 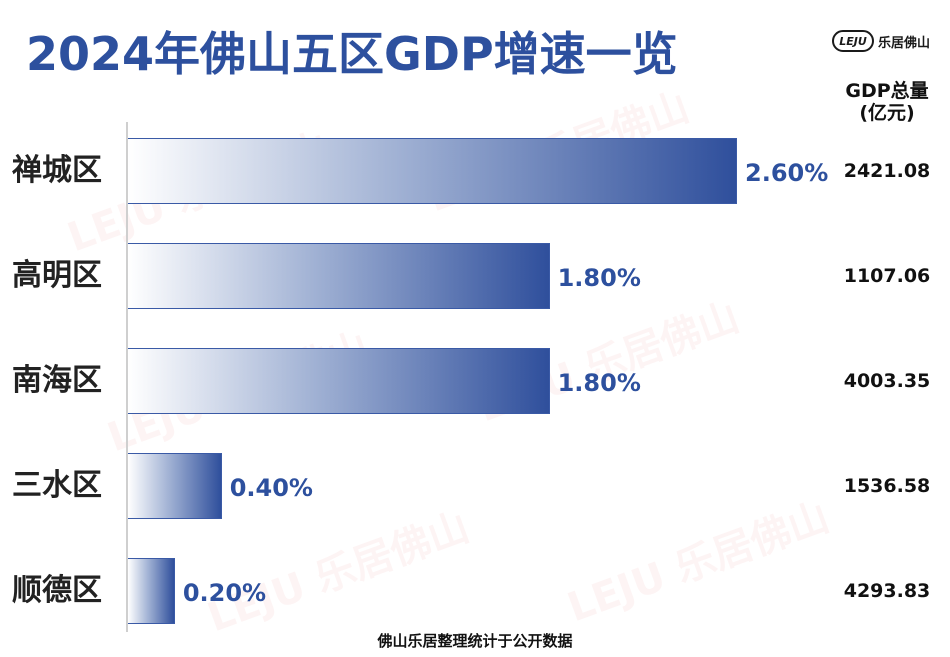 What do you see at coordinates (57, 485) in the screenshot?
I see `category-label: 三水区` at bounding box center [57, 485].